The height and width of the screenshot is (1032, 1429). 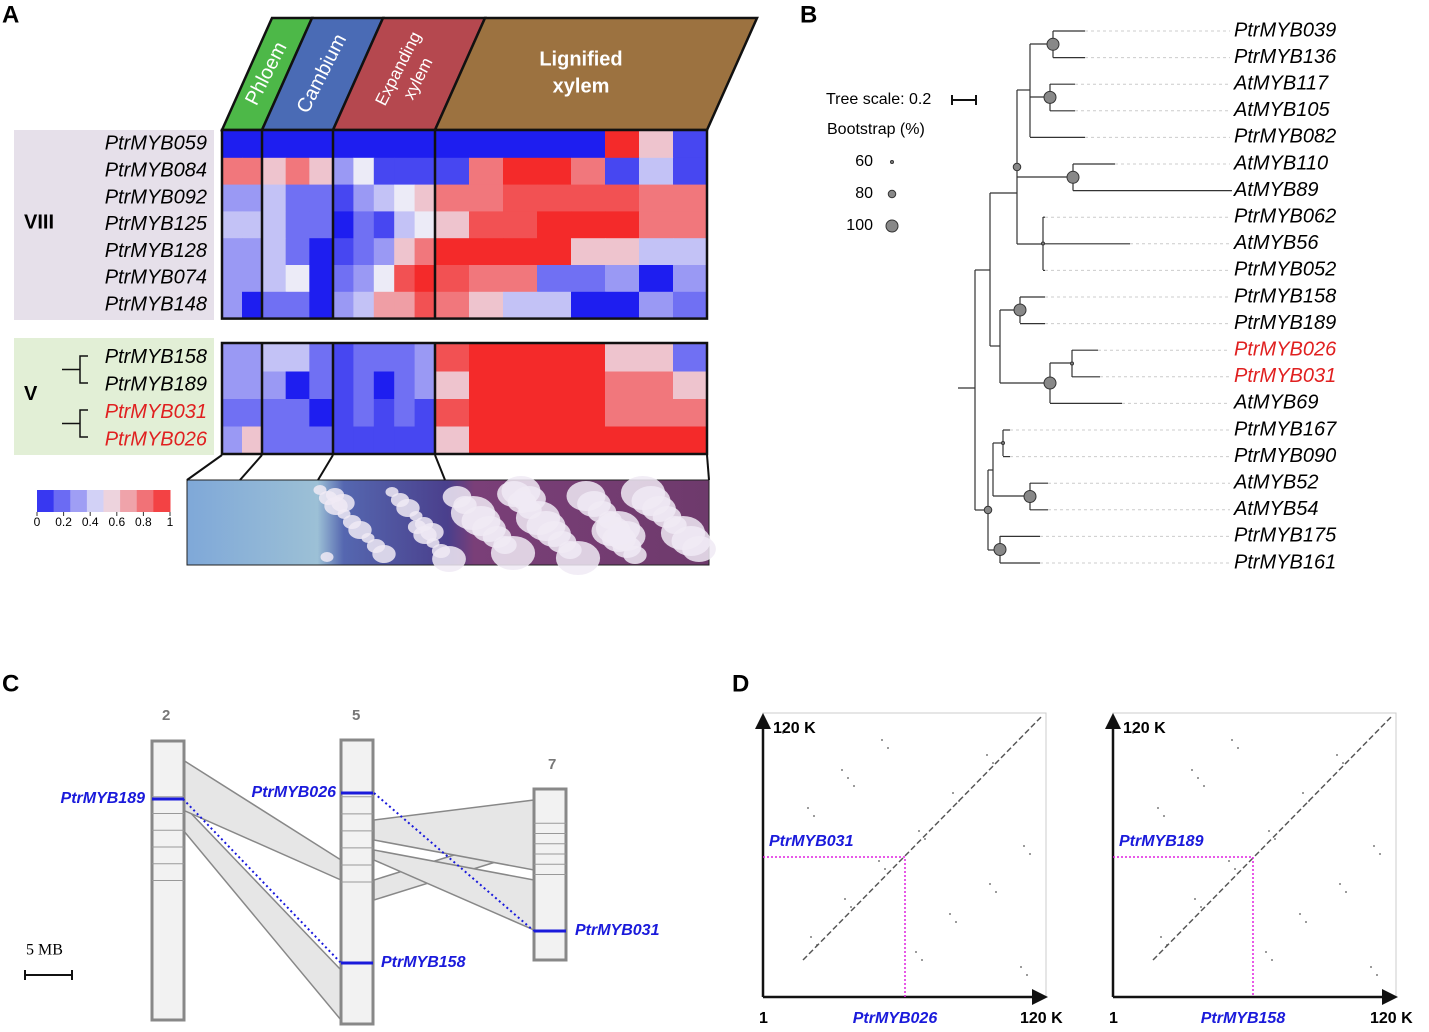 What do you see at coordinates (10, 683) in the screenshot?
I see `panel-label: C` at bounding box center [10, 683].